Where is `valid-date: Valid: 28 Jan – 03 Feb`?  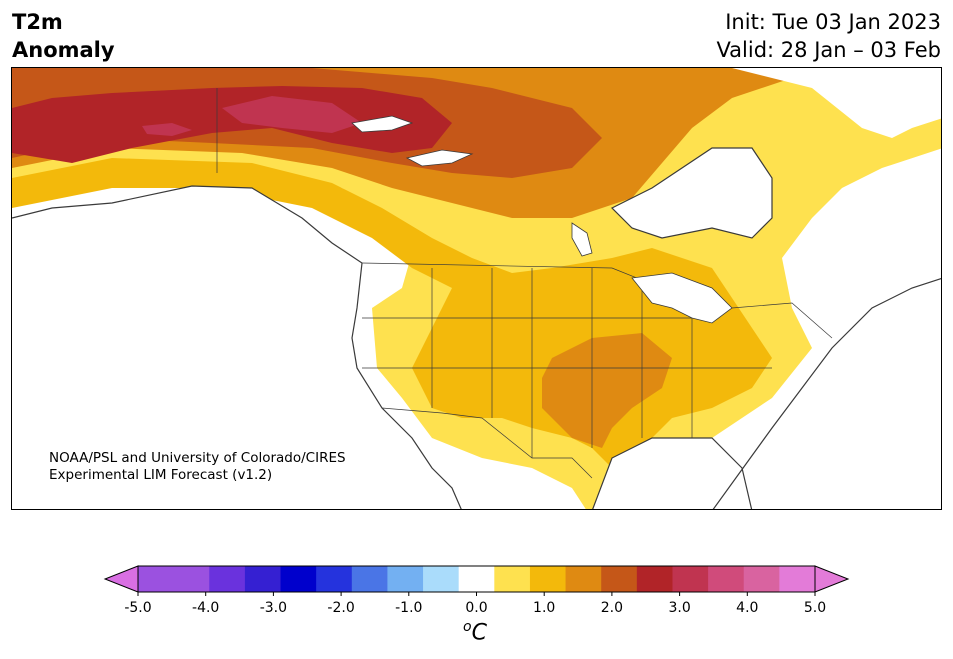 valid-date: Valid: 28 Jan – 03 Feb is located at coordinates (828, 50).